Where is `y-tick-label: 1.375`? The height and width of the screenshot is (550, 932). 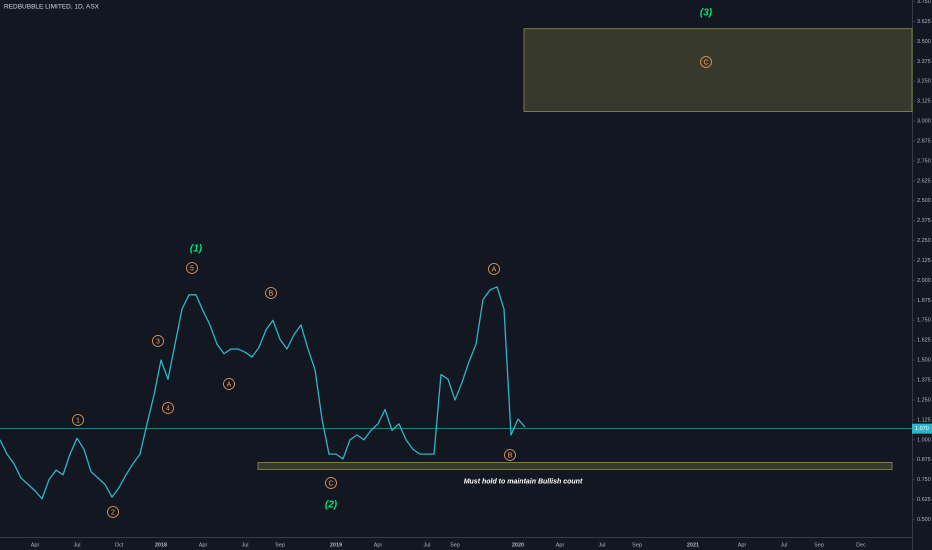 y-tick-label: 1.375 is located at coordinates (924, 380).